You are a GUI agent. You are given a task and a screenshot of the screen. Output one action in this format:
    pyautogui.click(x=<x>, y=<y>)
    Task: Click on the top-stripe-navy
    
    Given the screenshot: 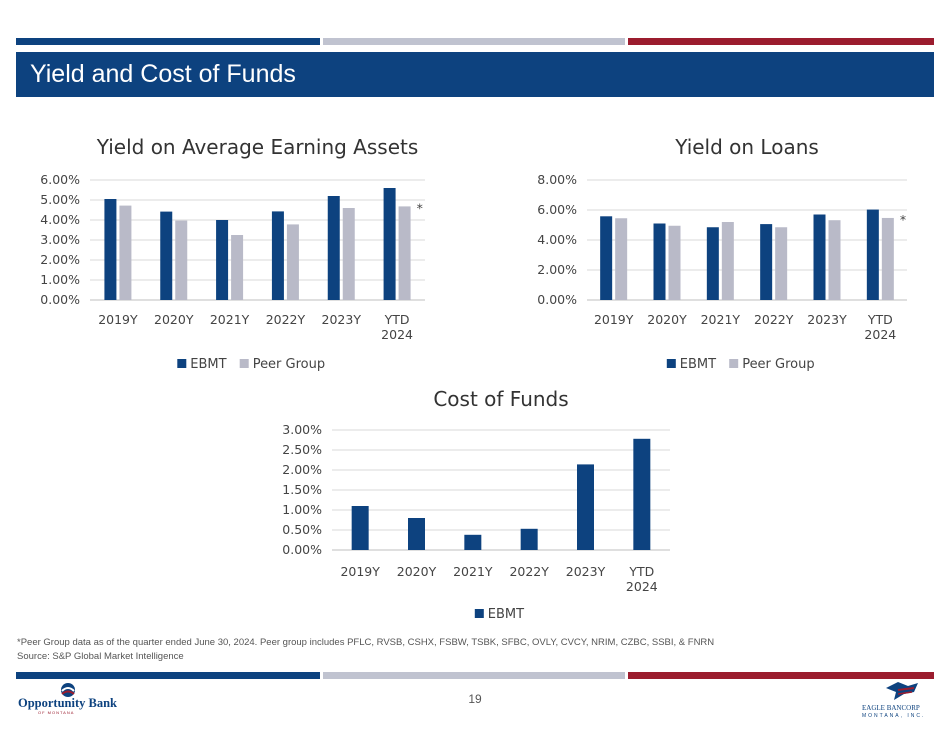 What is the action you would take?
    pyautogui.click(x=168, y=41)
    